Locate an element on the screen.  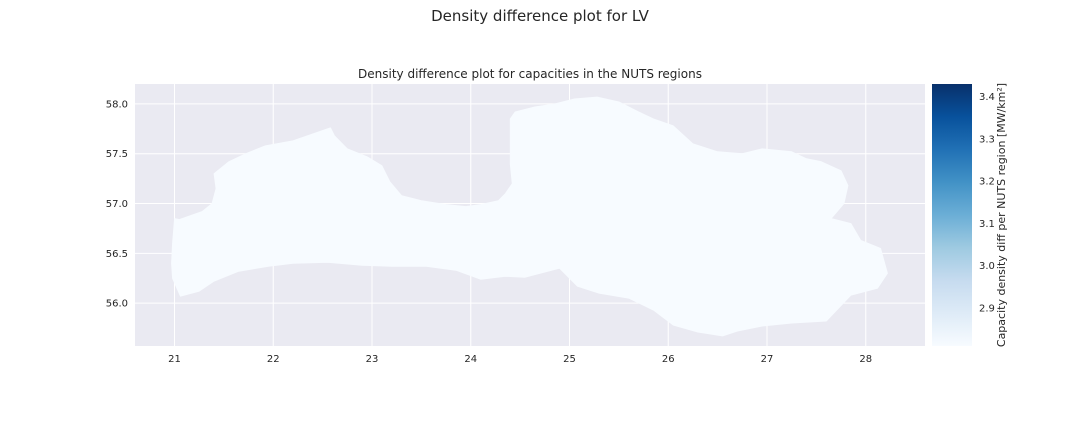
x-tick-label: 25 is located at coordinates (569, 359).